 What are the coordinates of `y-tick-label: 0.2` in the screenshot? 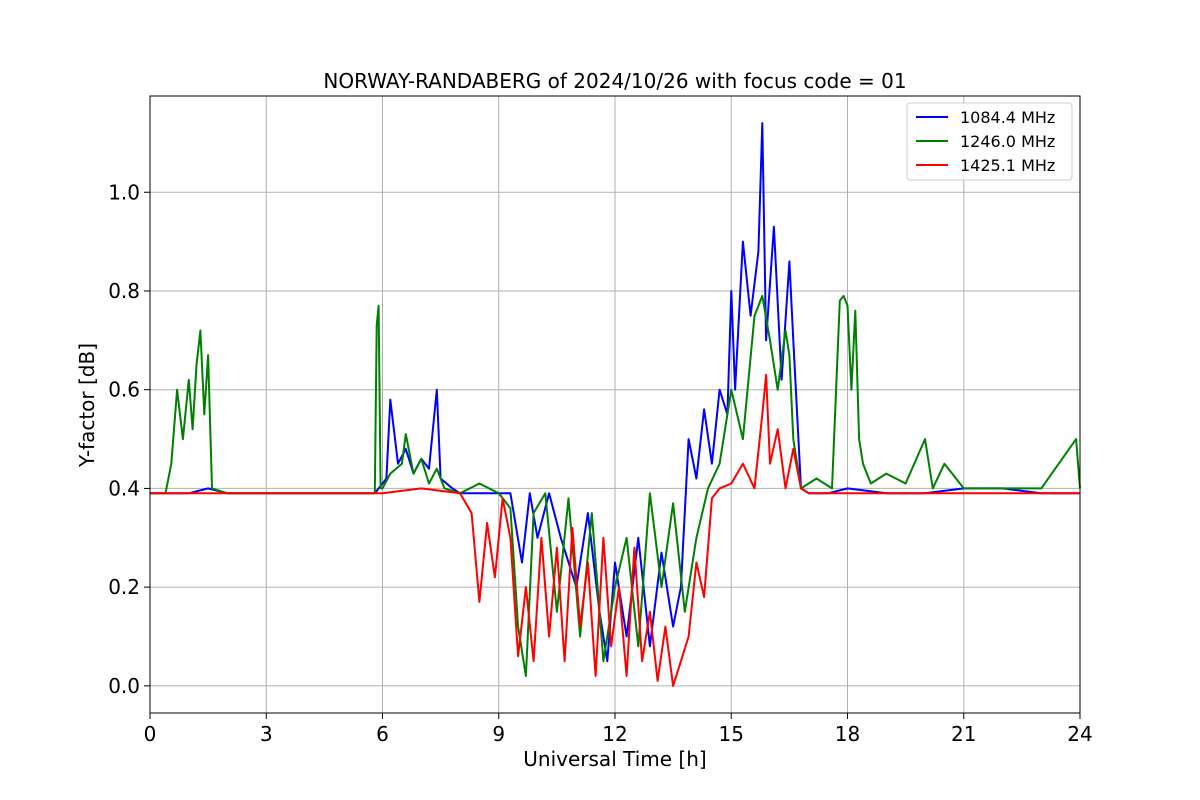 It's located at (124, 587).